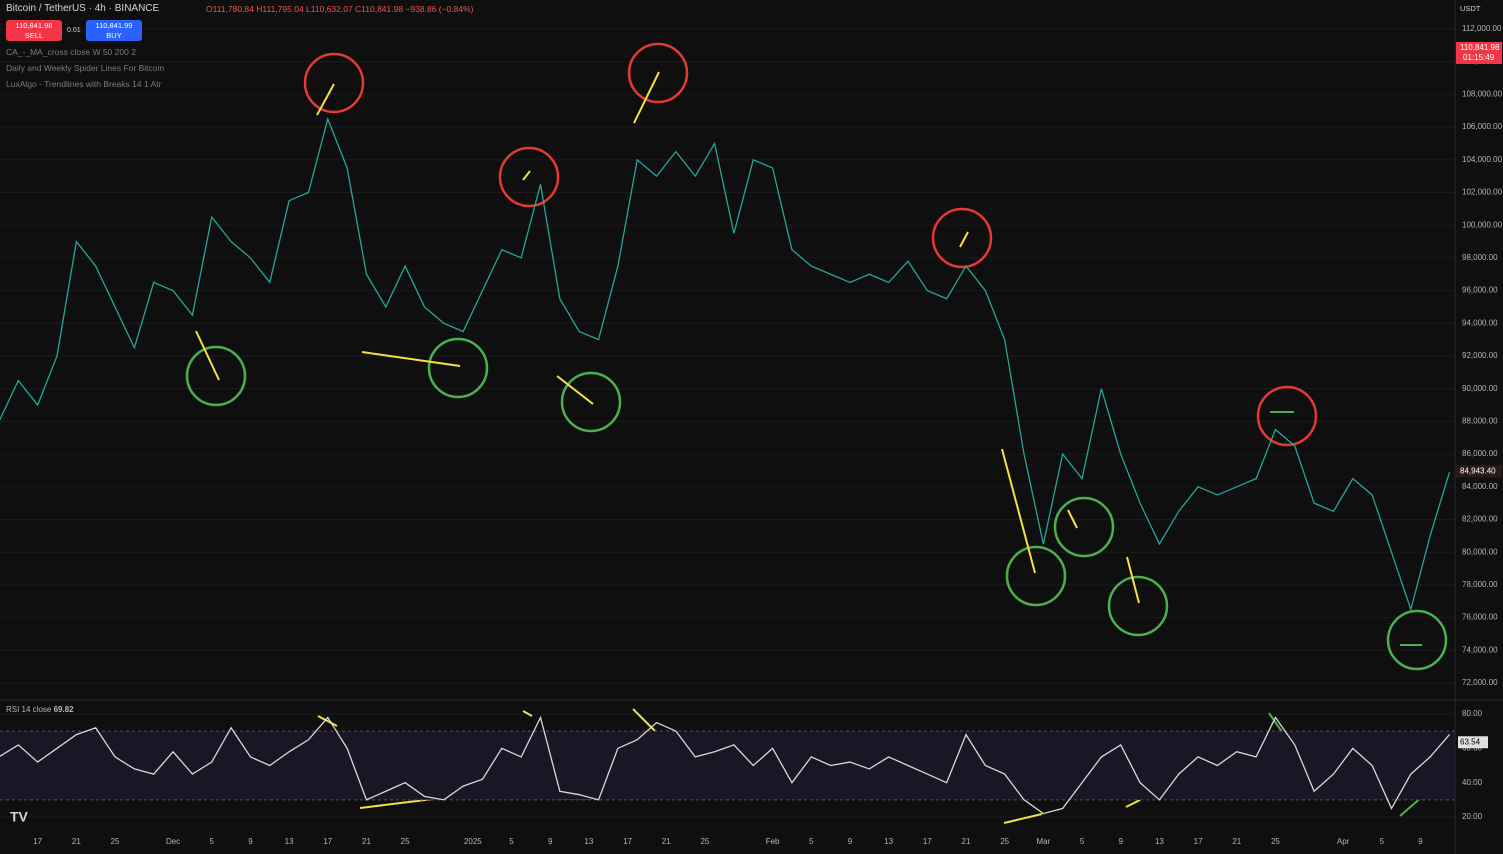  Describe the element at coordinates (1482, 126) in the screenshot. I see `y-tick-label: 106,000.00` at that location.